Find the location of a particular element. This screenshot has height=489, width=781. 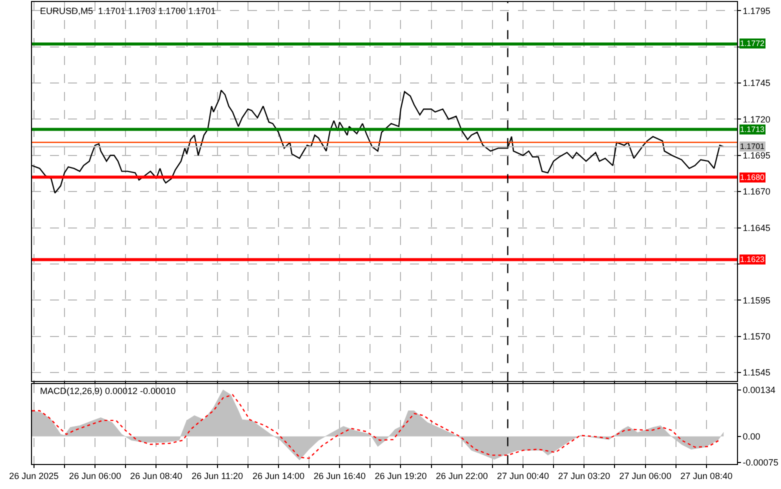

ref-line-label: 1.1680 is located at coordinates (753, 177).